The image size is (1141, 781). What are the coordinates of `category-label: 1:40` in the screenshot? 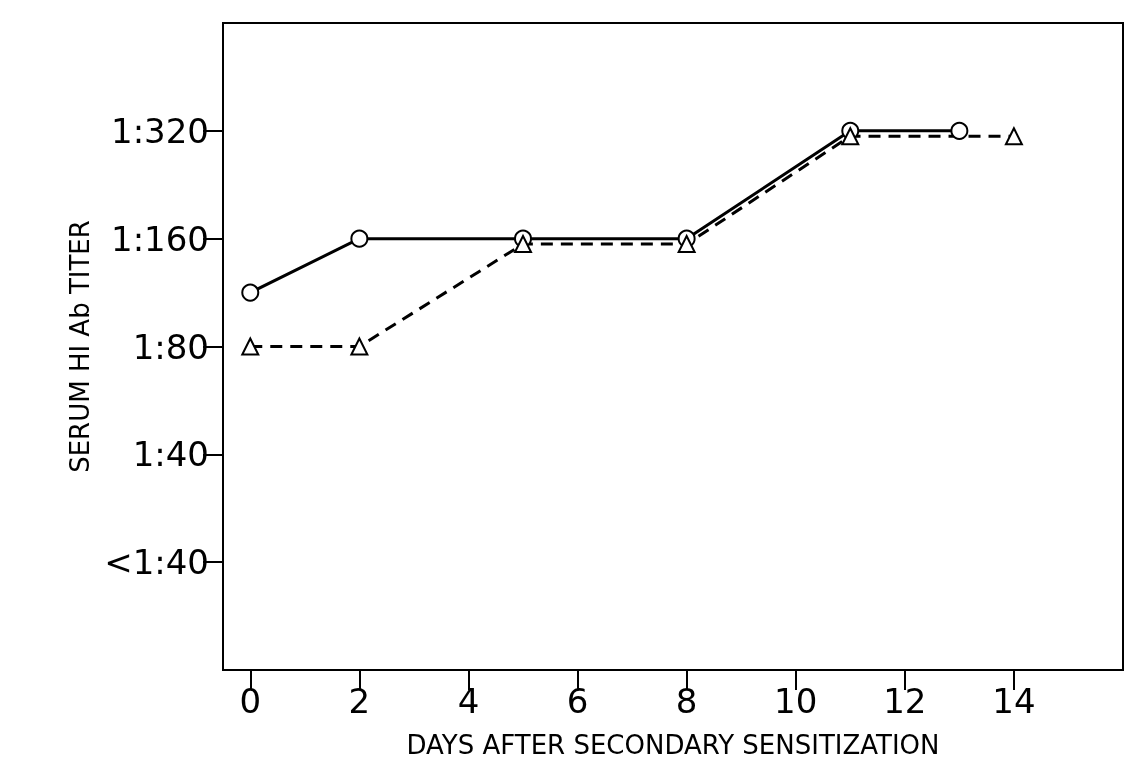 It's located at (170, 454).